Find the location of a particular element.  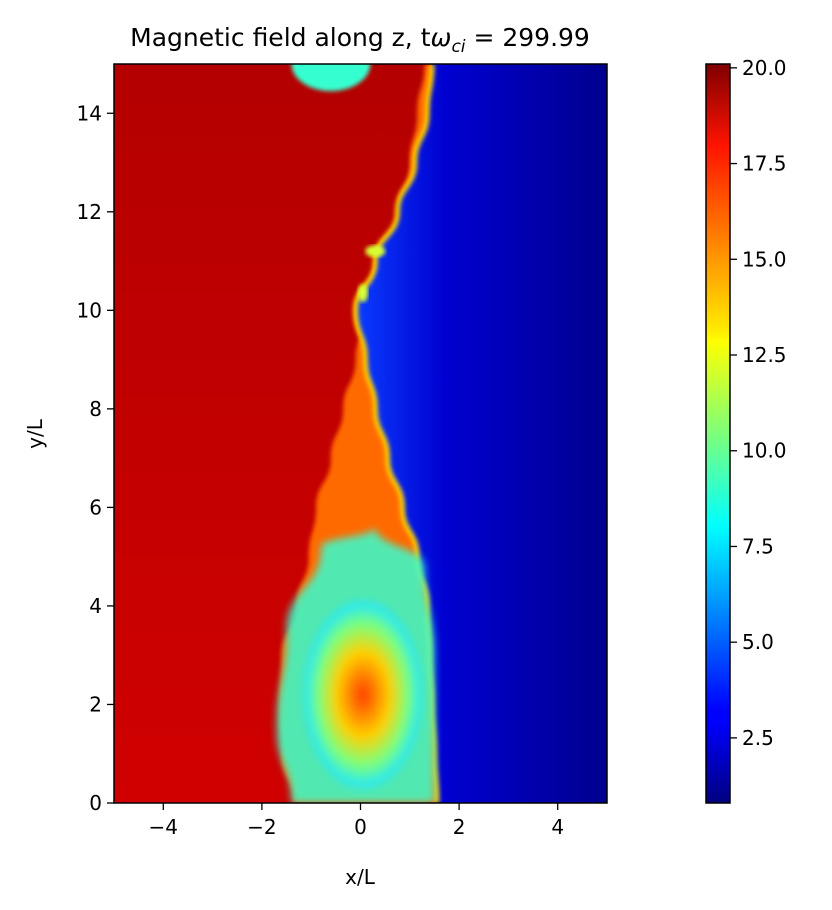

y-tick-label: 0 is located at coordinates (95, 803).